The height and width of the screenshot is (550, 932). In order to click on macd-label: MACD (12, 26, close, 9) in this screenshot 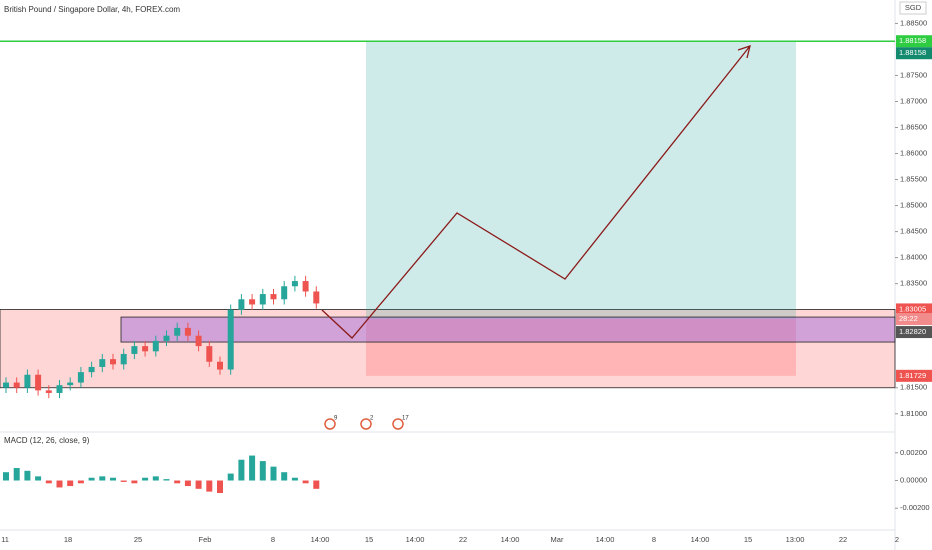, I will do `click(47, 440)`.